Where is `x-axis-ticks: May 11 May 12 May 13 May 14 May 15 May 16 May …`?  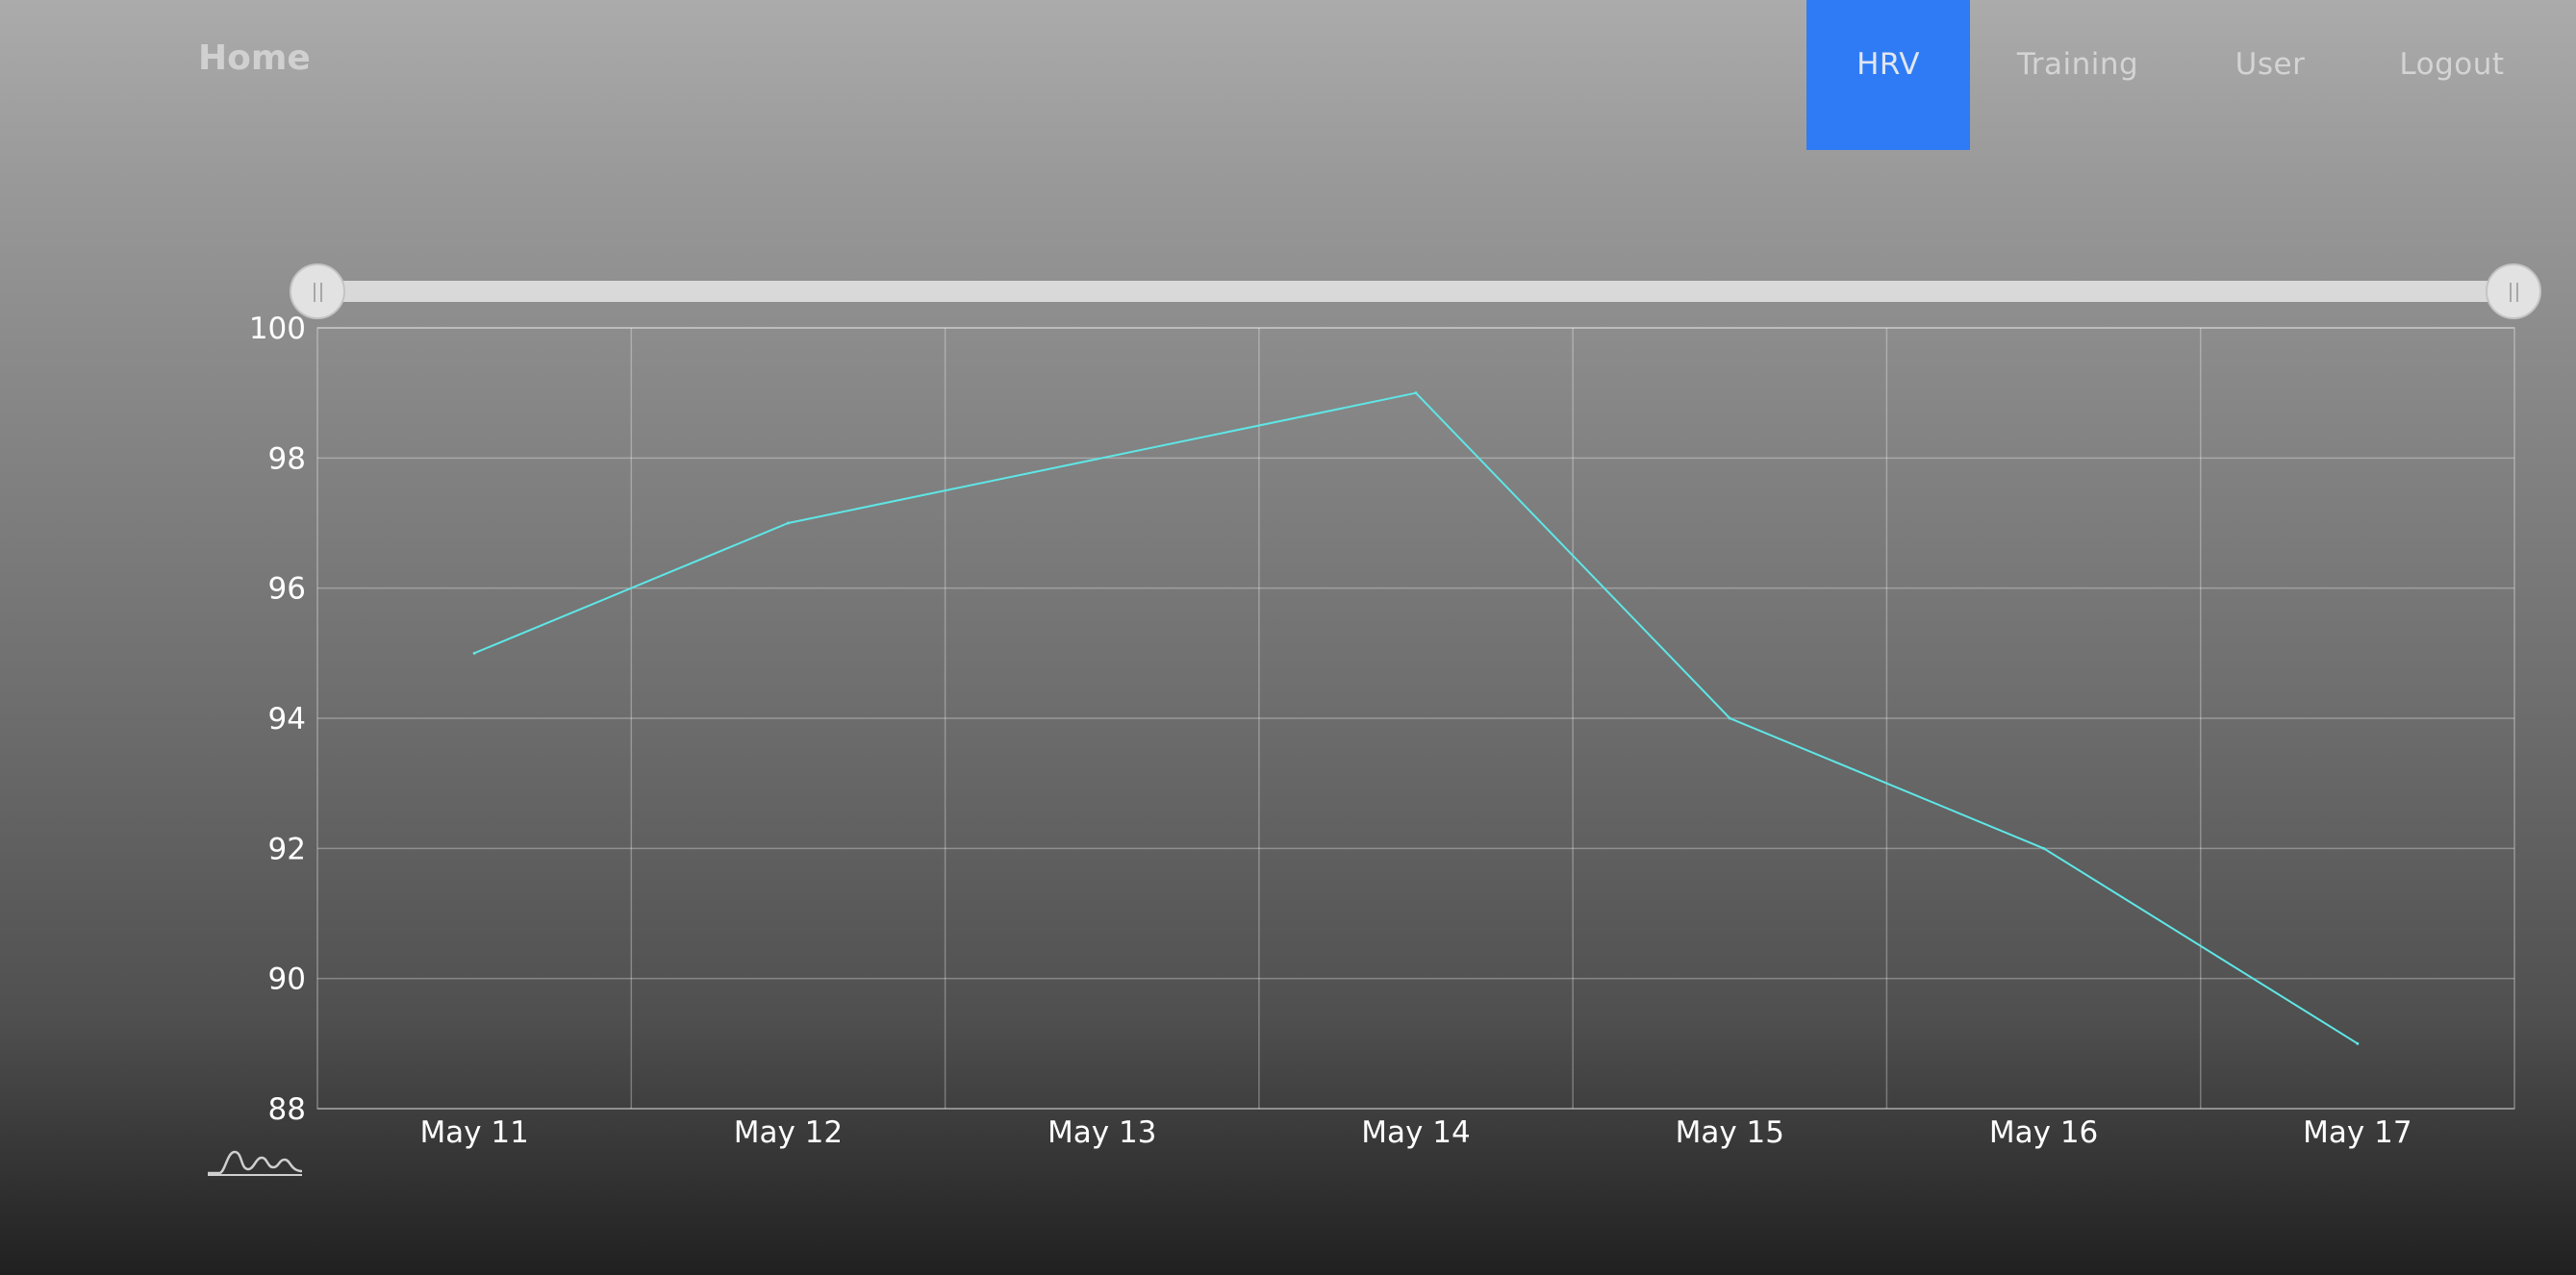 x-axis-ticks: May 11 May 12 May 13 May 14 May 15 May 16 May … is located at coordinates (1415, 1132).